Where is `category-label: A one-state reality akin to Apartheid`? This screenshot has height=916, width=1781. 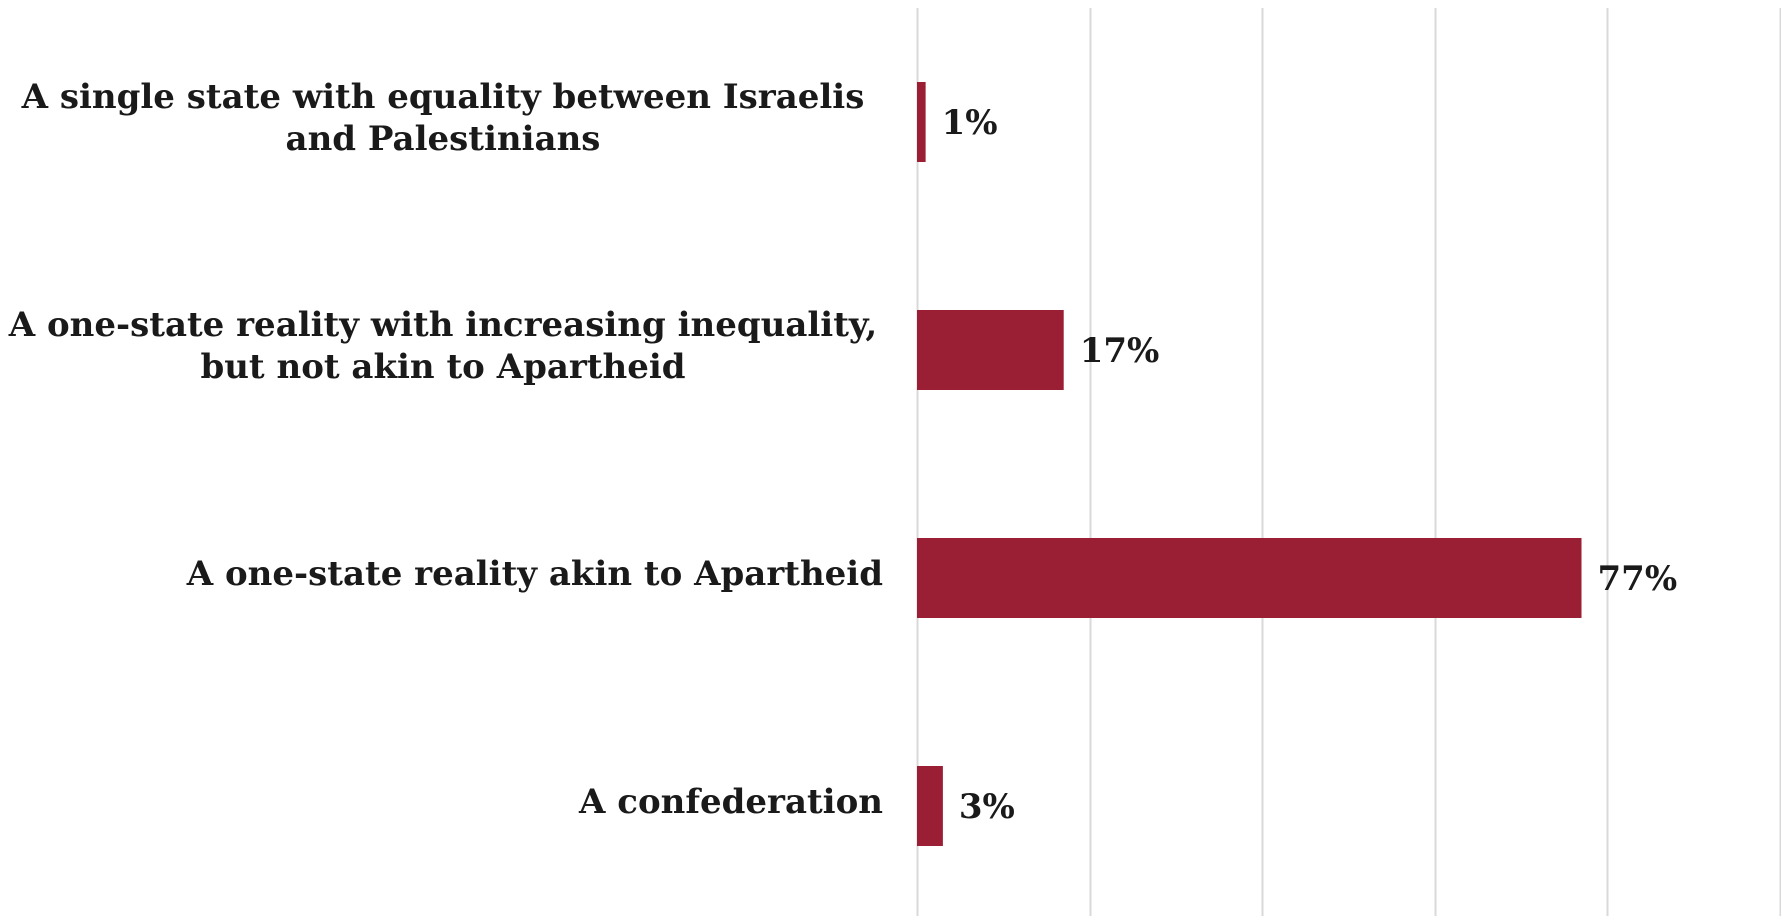
category-label: A one-state reality akin to Apartheid is located at coordinates (443, 574).